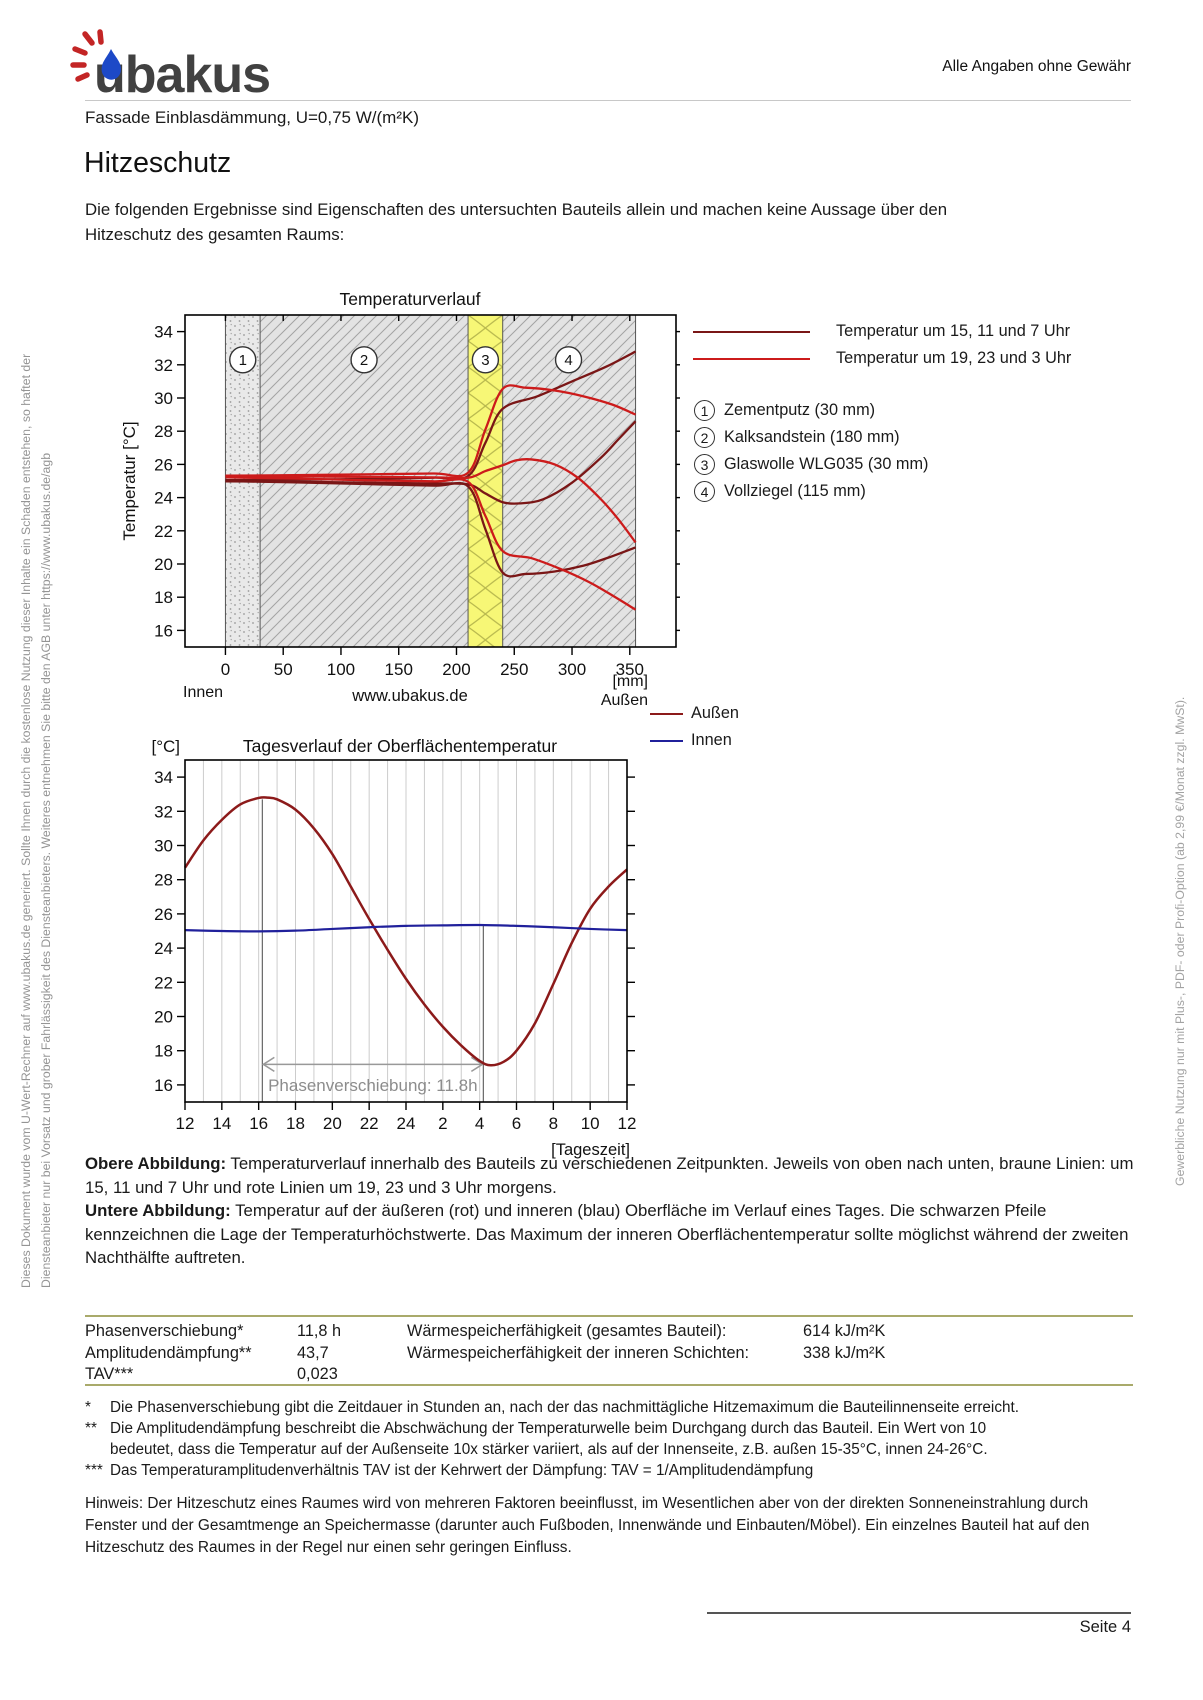  What do you see at coordinates (156, 1163) in the screenshot?
I see `caption-top-label: Obere Abbildung:` at bounding box center [156, 1163].